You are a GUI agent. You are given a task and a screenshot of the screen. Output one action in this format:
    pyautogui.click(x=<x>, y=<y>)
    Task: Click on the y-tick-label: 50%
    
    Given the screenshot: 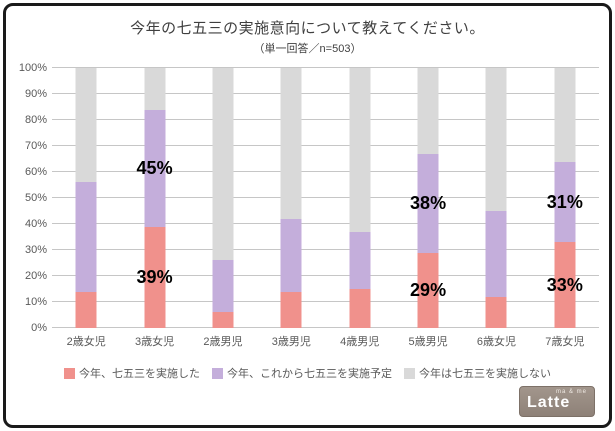 What is the action you would take?
    pyautogui.click(x=35, y=198)
    